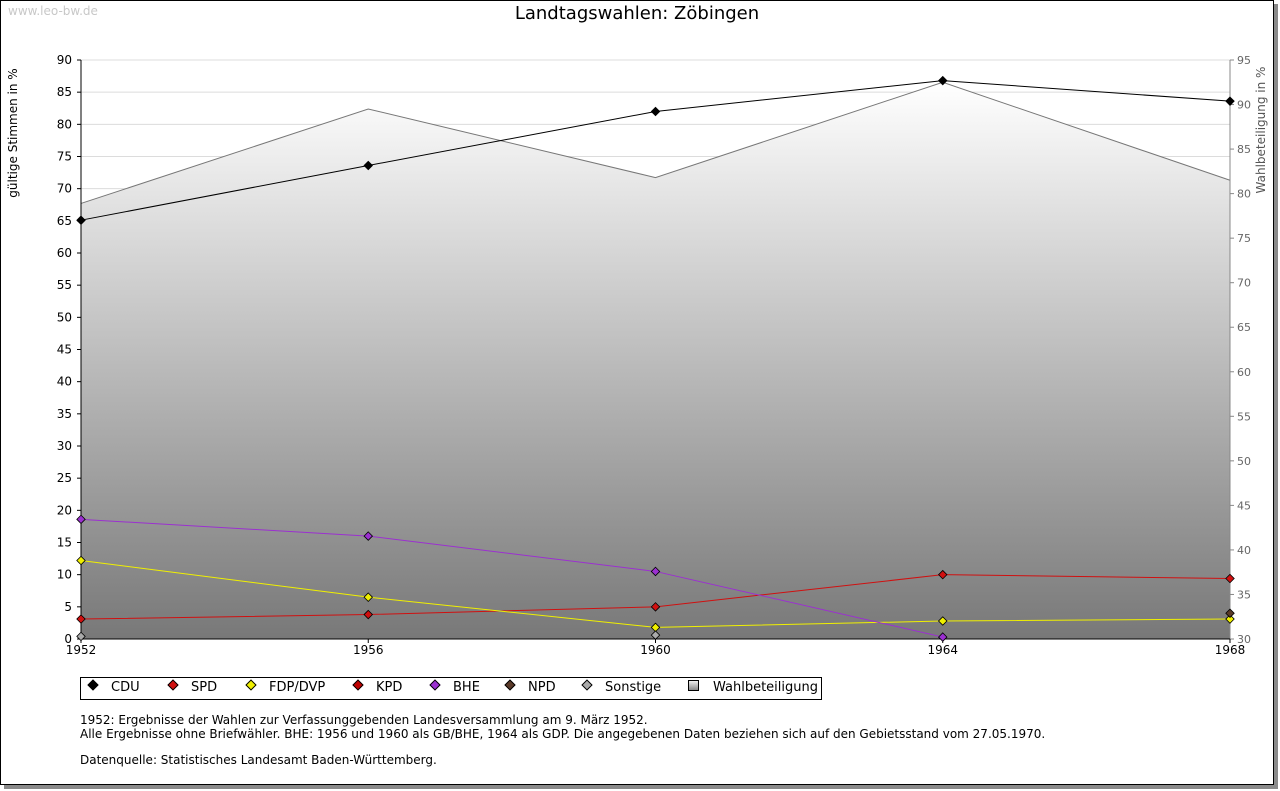  Describe the element at coordinates (251, 685) in the screenshot. I see `legend-marker-fdp` at that location.